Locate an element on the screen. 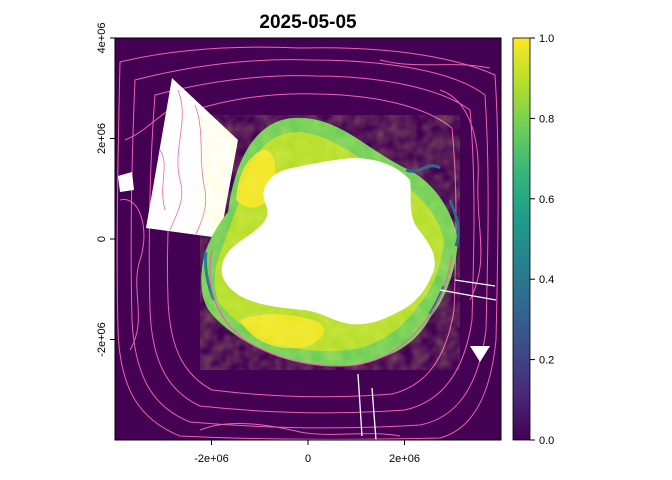 The width and height of the screenshot is (672, 480). colorbar: 0.0 0.2 0.4 0.6 0.8 1.0 is located at coordinates (533, 240).